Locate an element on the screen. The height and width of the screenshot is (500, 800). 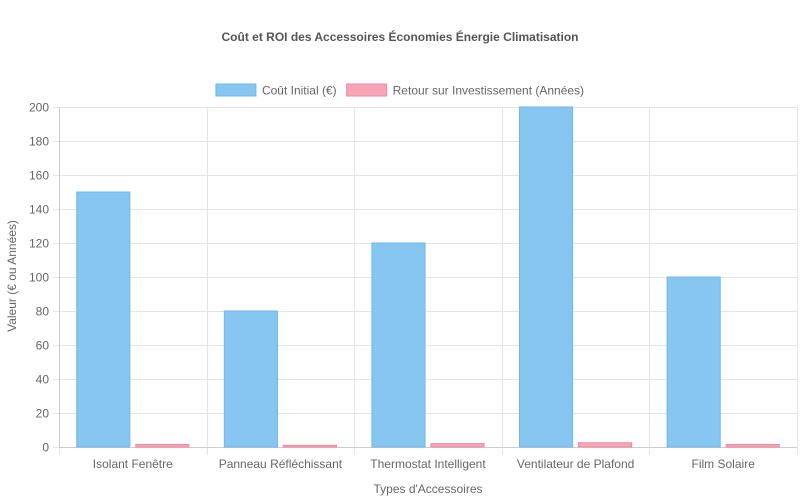
x-tick-label: Ventilateur de Plafond is located at coordinates (575, 464).